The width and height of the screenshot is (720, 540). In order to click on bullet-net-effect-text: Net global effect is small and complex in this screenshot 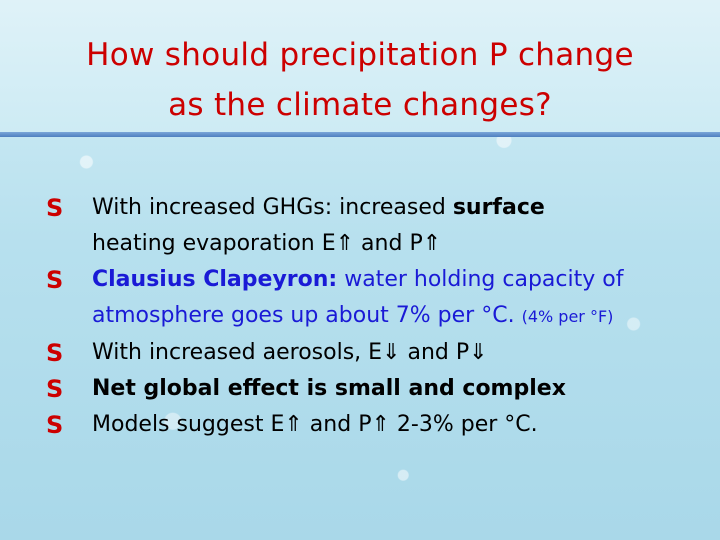, I will do `click(329, 388)`.